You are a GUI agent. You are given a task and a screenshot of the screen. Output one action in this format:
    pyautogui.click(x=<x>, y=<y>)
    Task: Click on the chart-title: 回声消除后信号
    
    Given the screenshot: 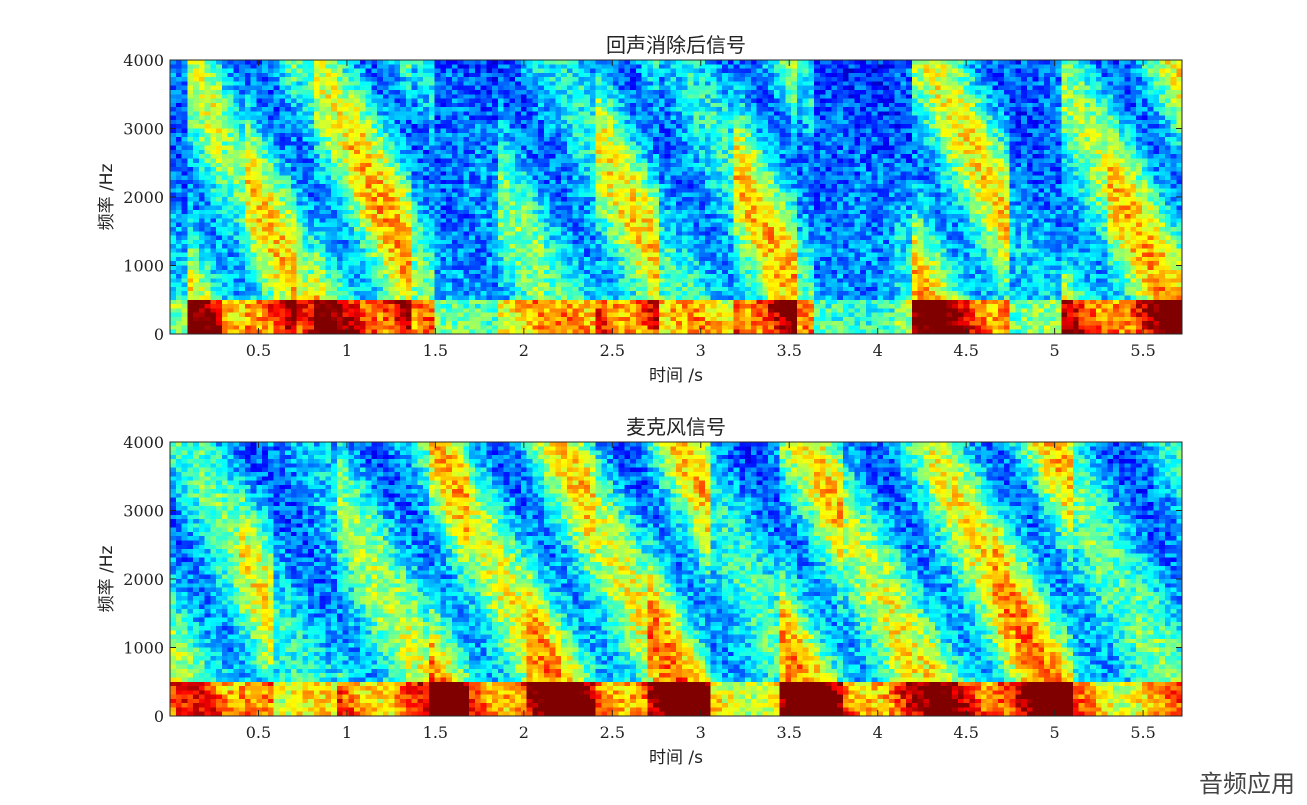 What is the action you would take?
    pyautogui.click(x=676, y=45)
    